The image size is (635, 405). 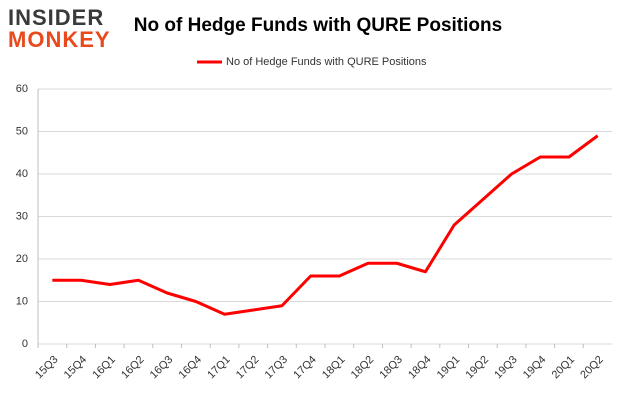 I want to click on y-tick-label: 30, so click(x=22, y=216).